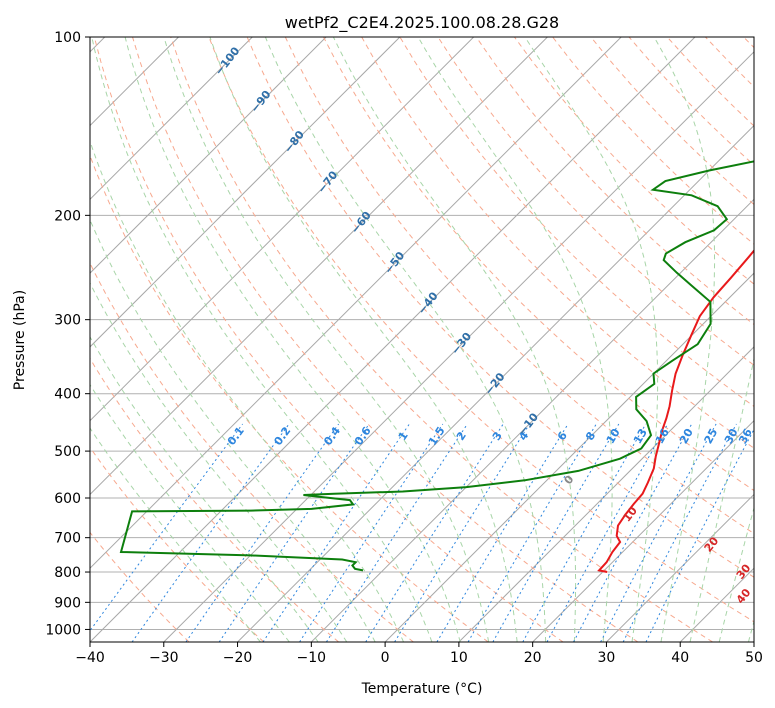  I want to click on x-tick-label: 20, so click(533, 658).